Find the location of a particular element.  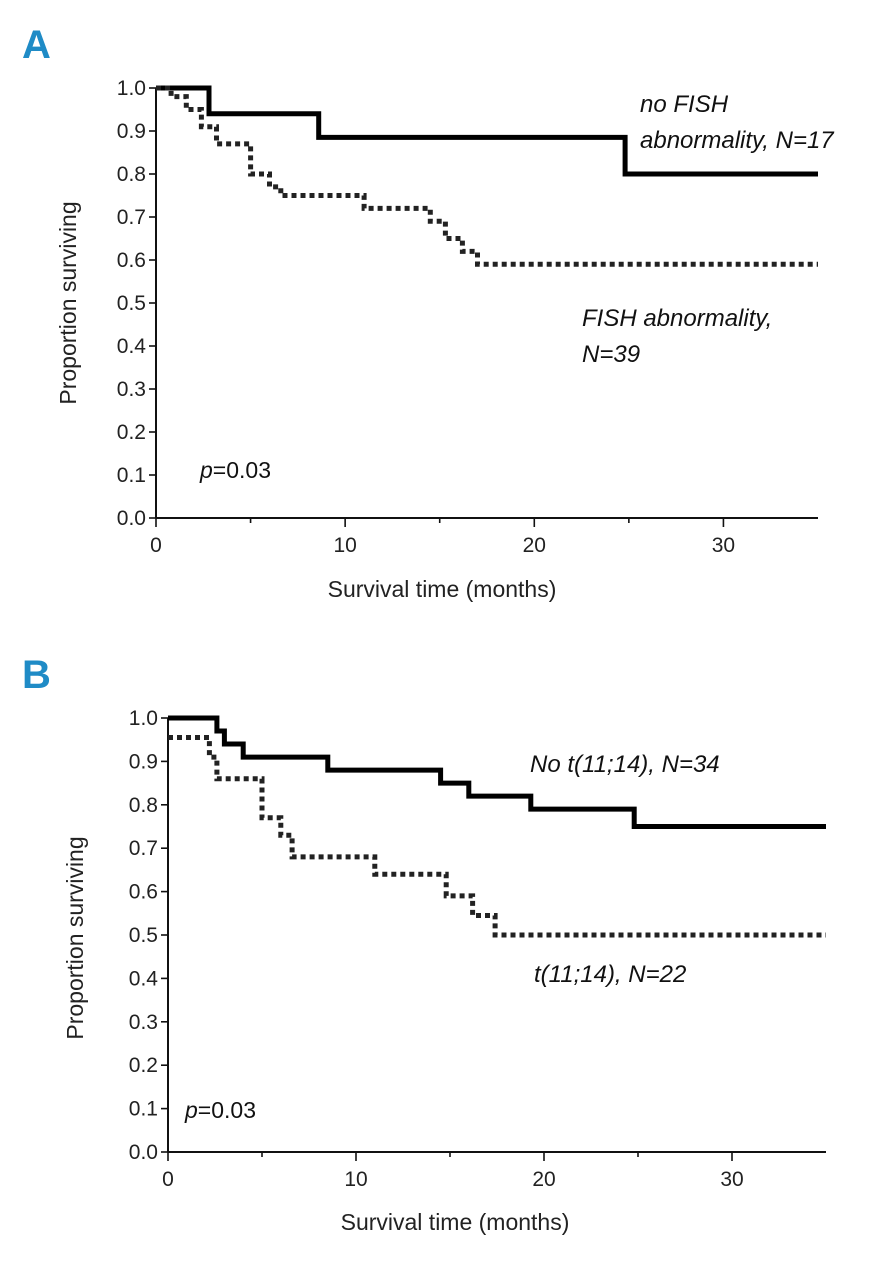

series-label-t1114: t(11;14), N=22 is located at coordinates (610, 974).